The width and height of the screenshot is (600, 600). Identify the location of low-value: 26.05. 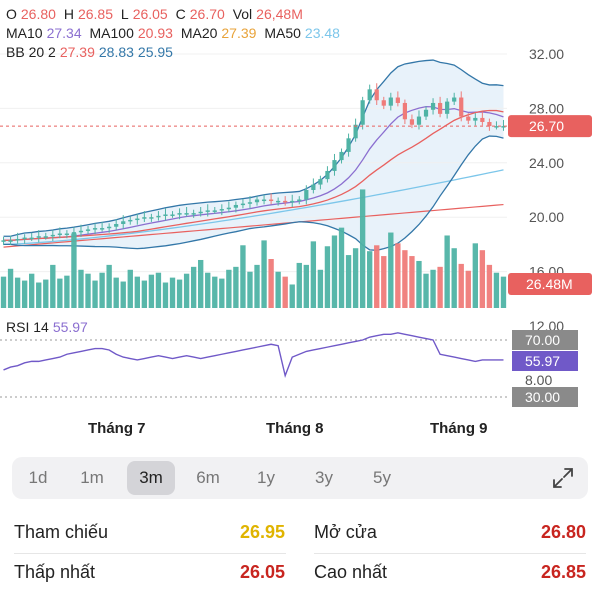
(150, 14).